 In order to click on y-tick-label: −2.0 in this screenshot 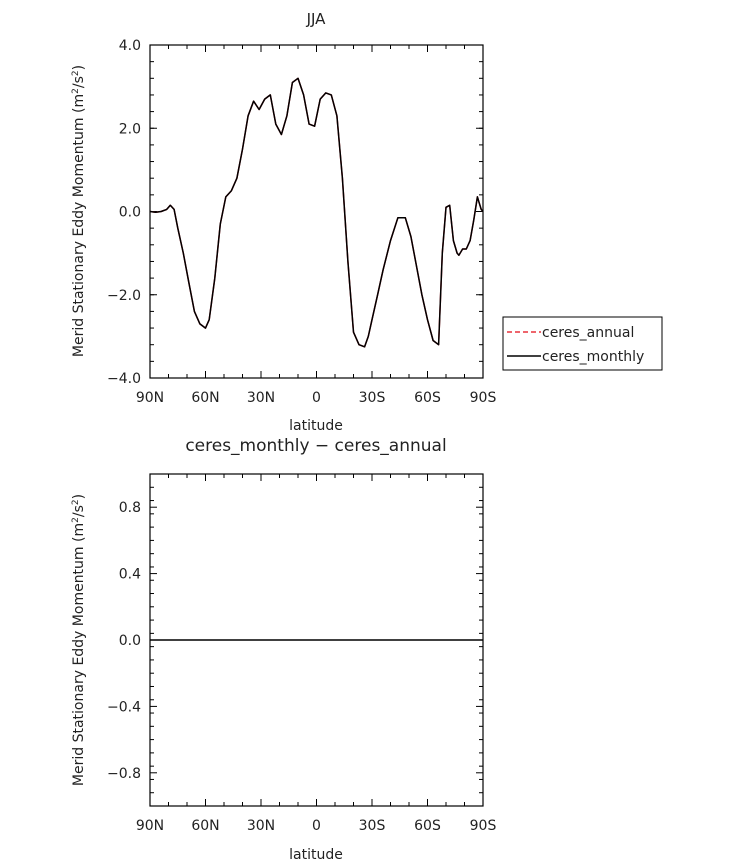, I will do `click(124, 296)`.